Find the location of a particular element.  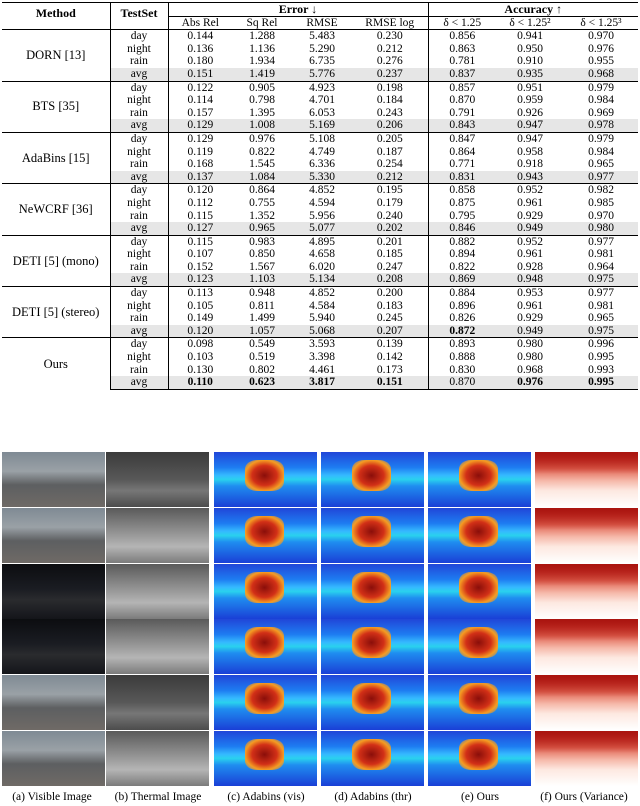

value-cell: 6.020 is located at coordinates (322, 266).